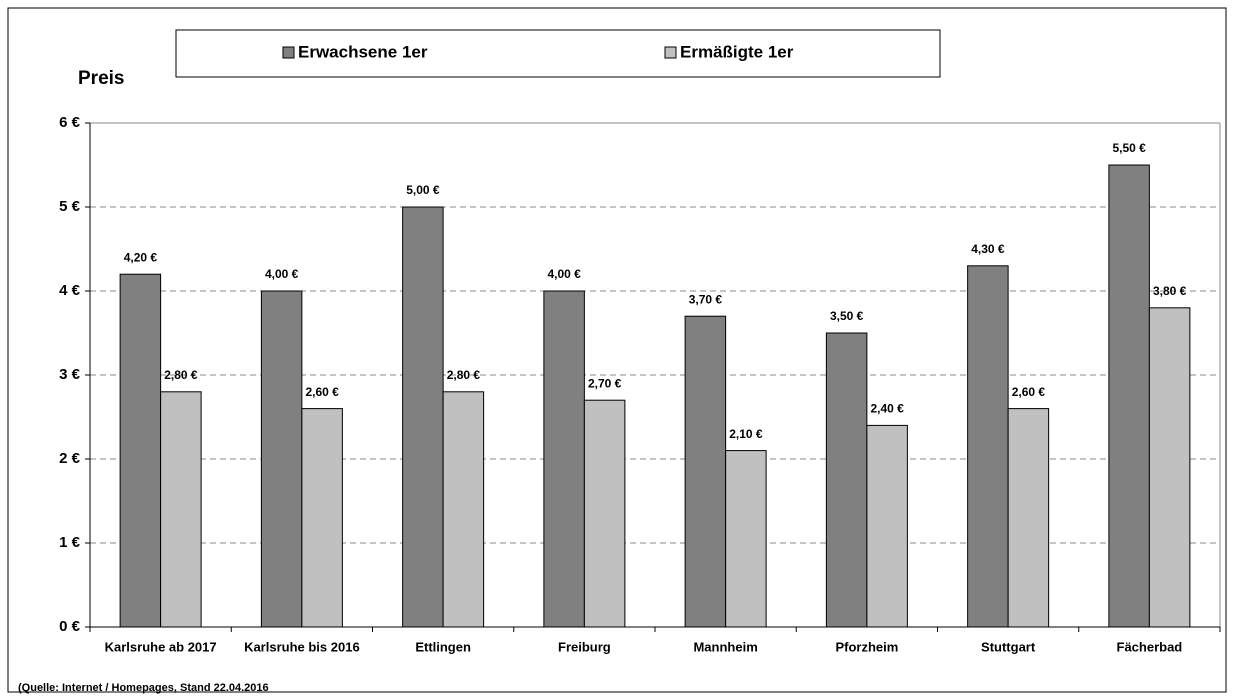 The height and width of the screenshot is (700, 1234). Describe the element at coordinates (706, 299) in the screenshot. I see `value-label: 3,70 €` at that location.